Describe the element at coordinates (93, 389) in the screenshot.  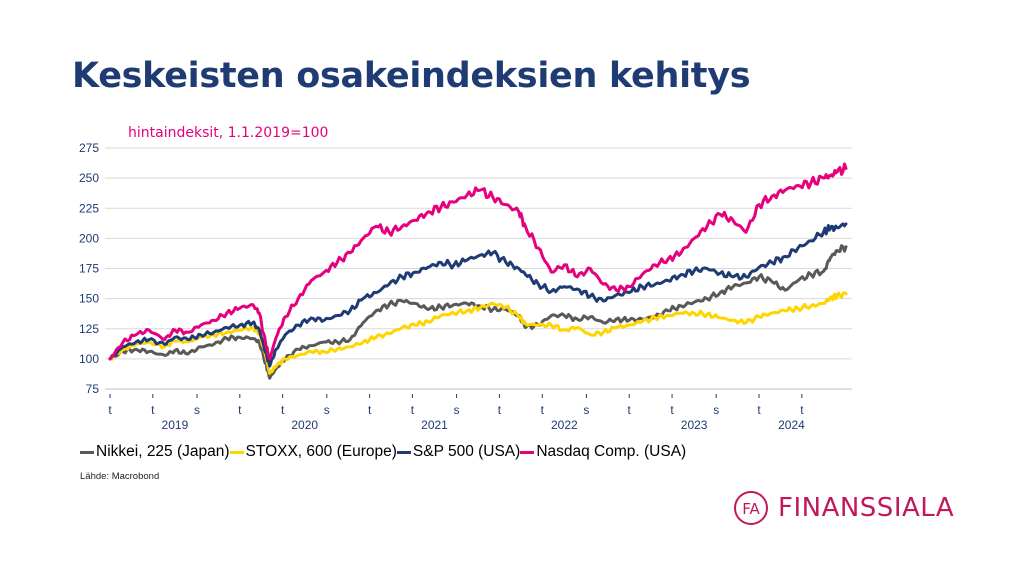
I see `y-tick-label: 75` at that location.